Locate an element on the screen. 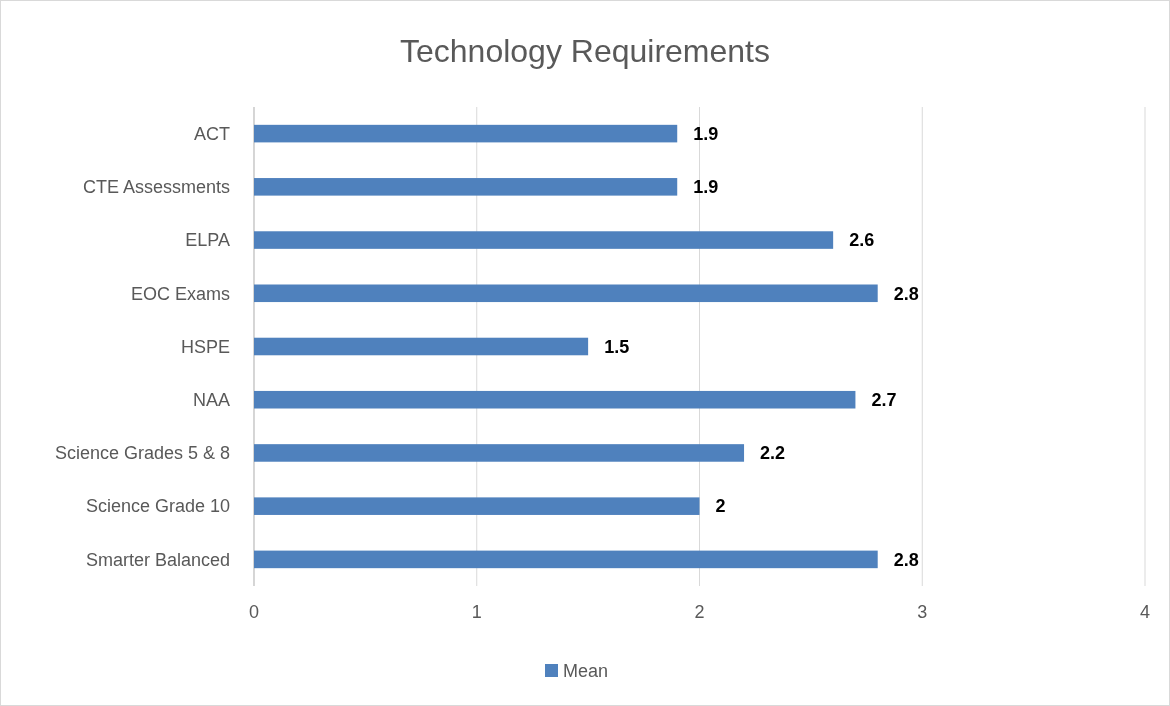 The height and width of the screenshot is (706, 1170). y-tick-label: ELPA is located at coordinates (207, 240).